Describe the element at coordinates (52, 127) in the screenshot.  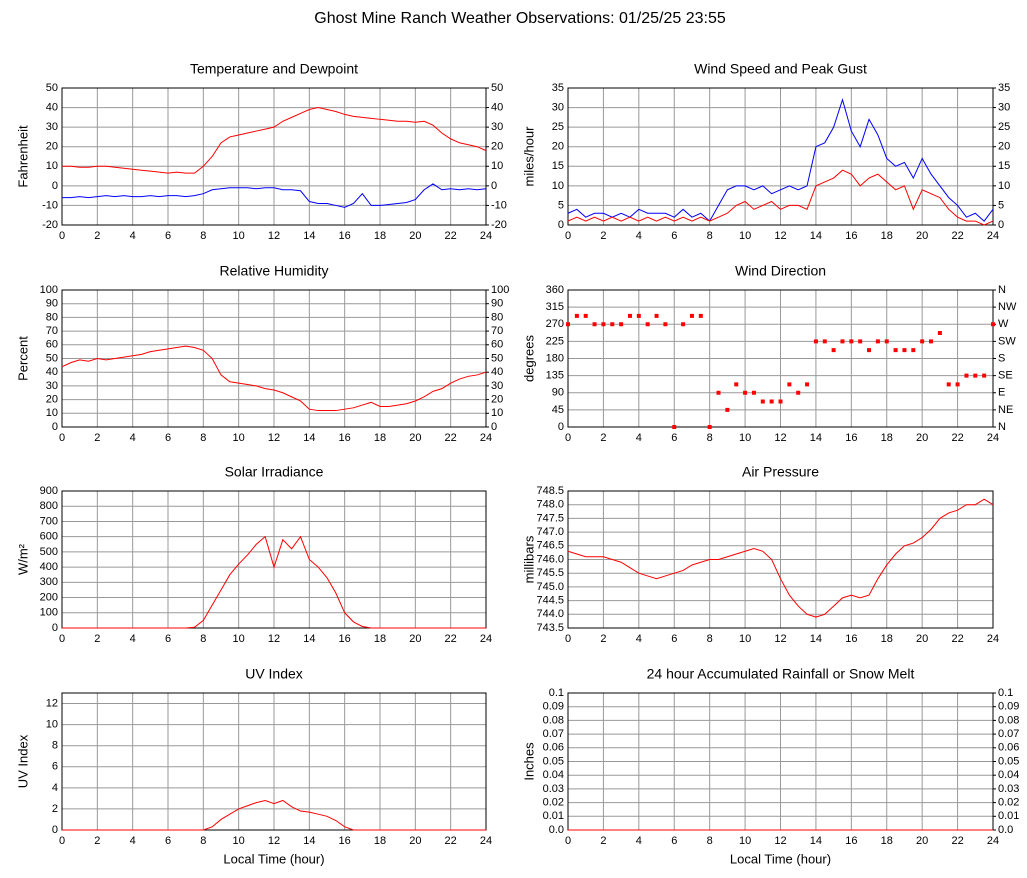
I see `y-tick-label: 30` at that location.